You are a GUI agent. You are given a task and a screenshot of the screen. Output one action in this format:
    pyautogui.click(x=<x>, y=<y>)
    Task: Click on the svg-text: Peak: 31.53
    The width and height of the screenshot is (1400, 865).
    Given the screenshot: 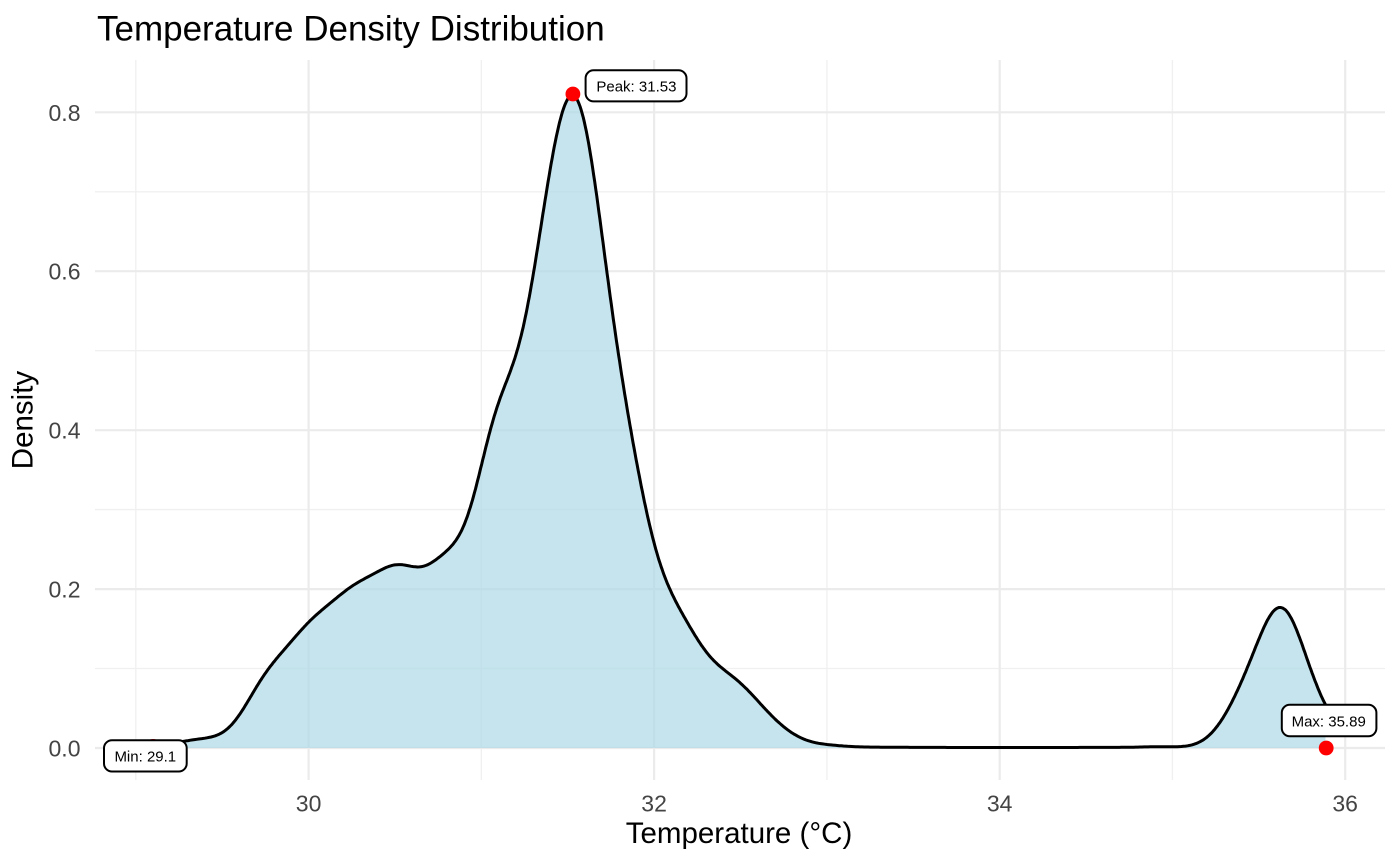 What is the action you would take?
    pyautogui.click(x=636, y=87)
    